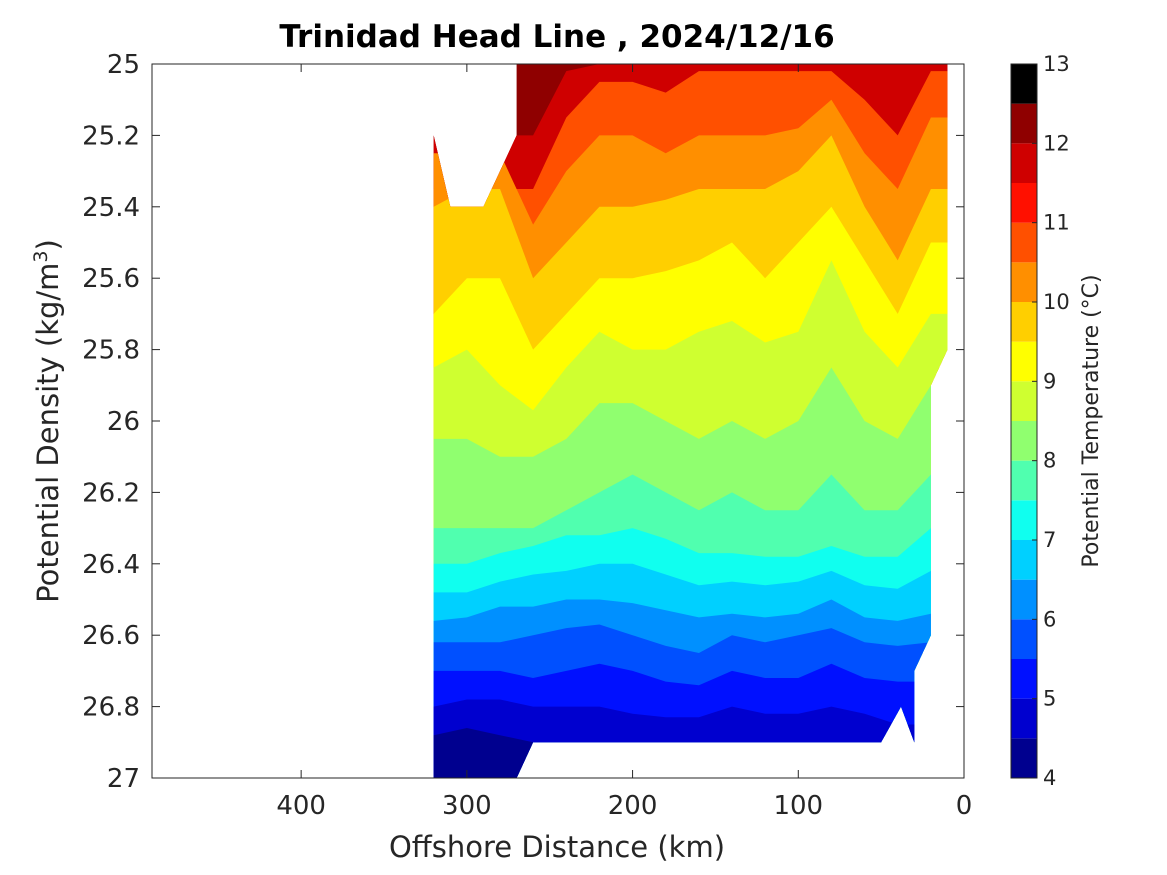 Image resolution: width=1167 pixels, height=875 pixels. What do you see at coordinates (1056, 64) in the screenshot?
I see `colorbar-tick-label: 13` at bounding box center [1056, 64].